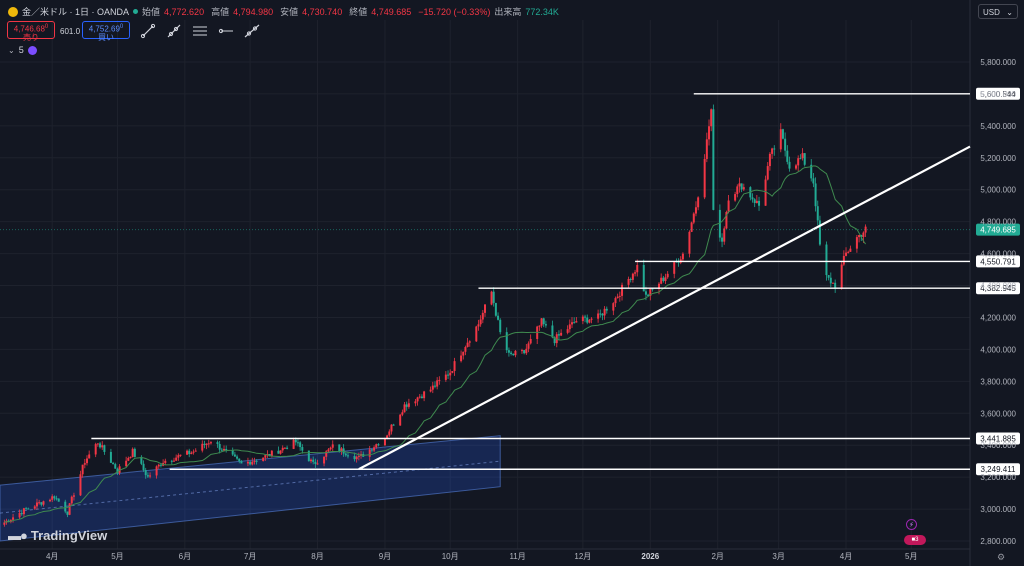  Describe the element at coordinates (358, 12) in the screenshot. I see `close-label: 終値` at that location.